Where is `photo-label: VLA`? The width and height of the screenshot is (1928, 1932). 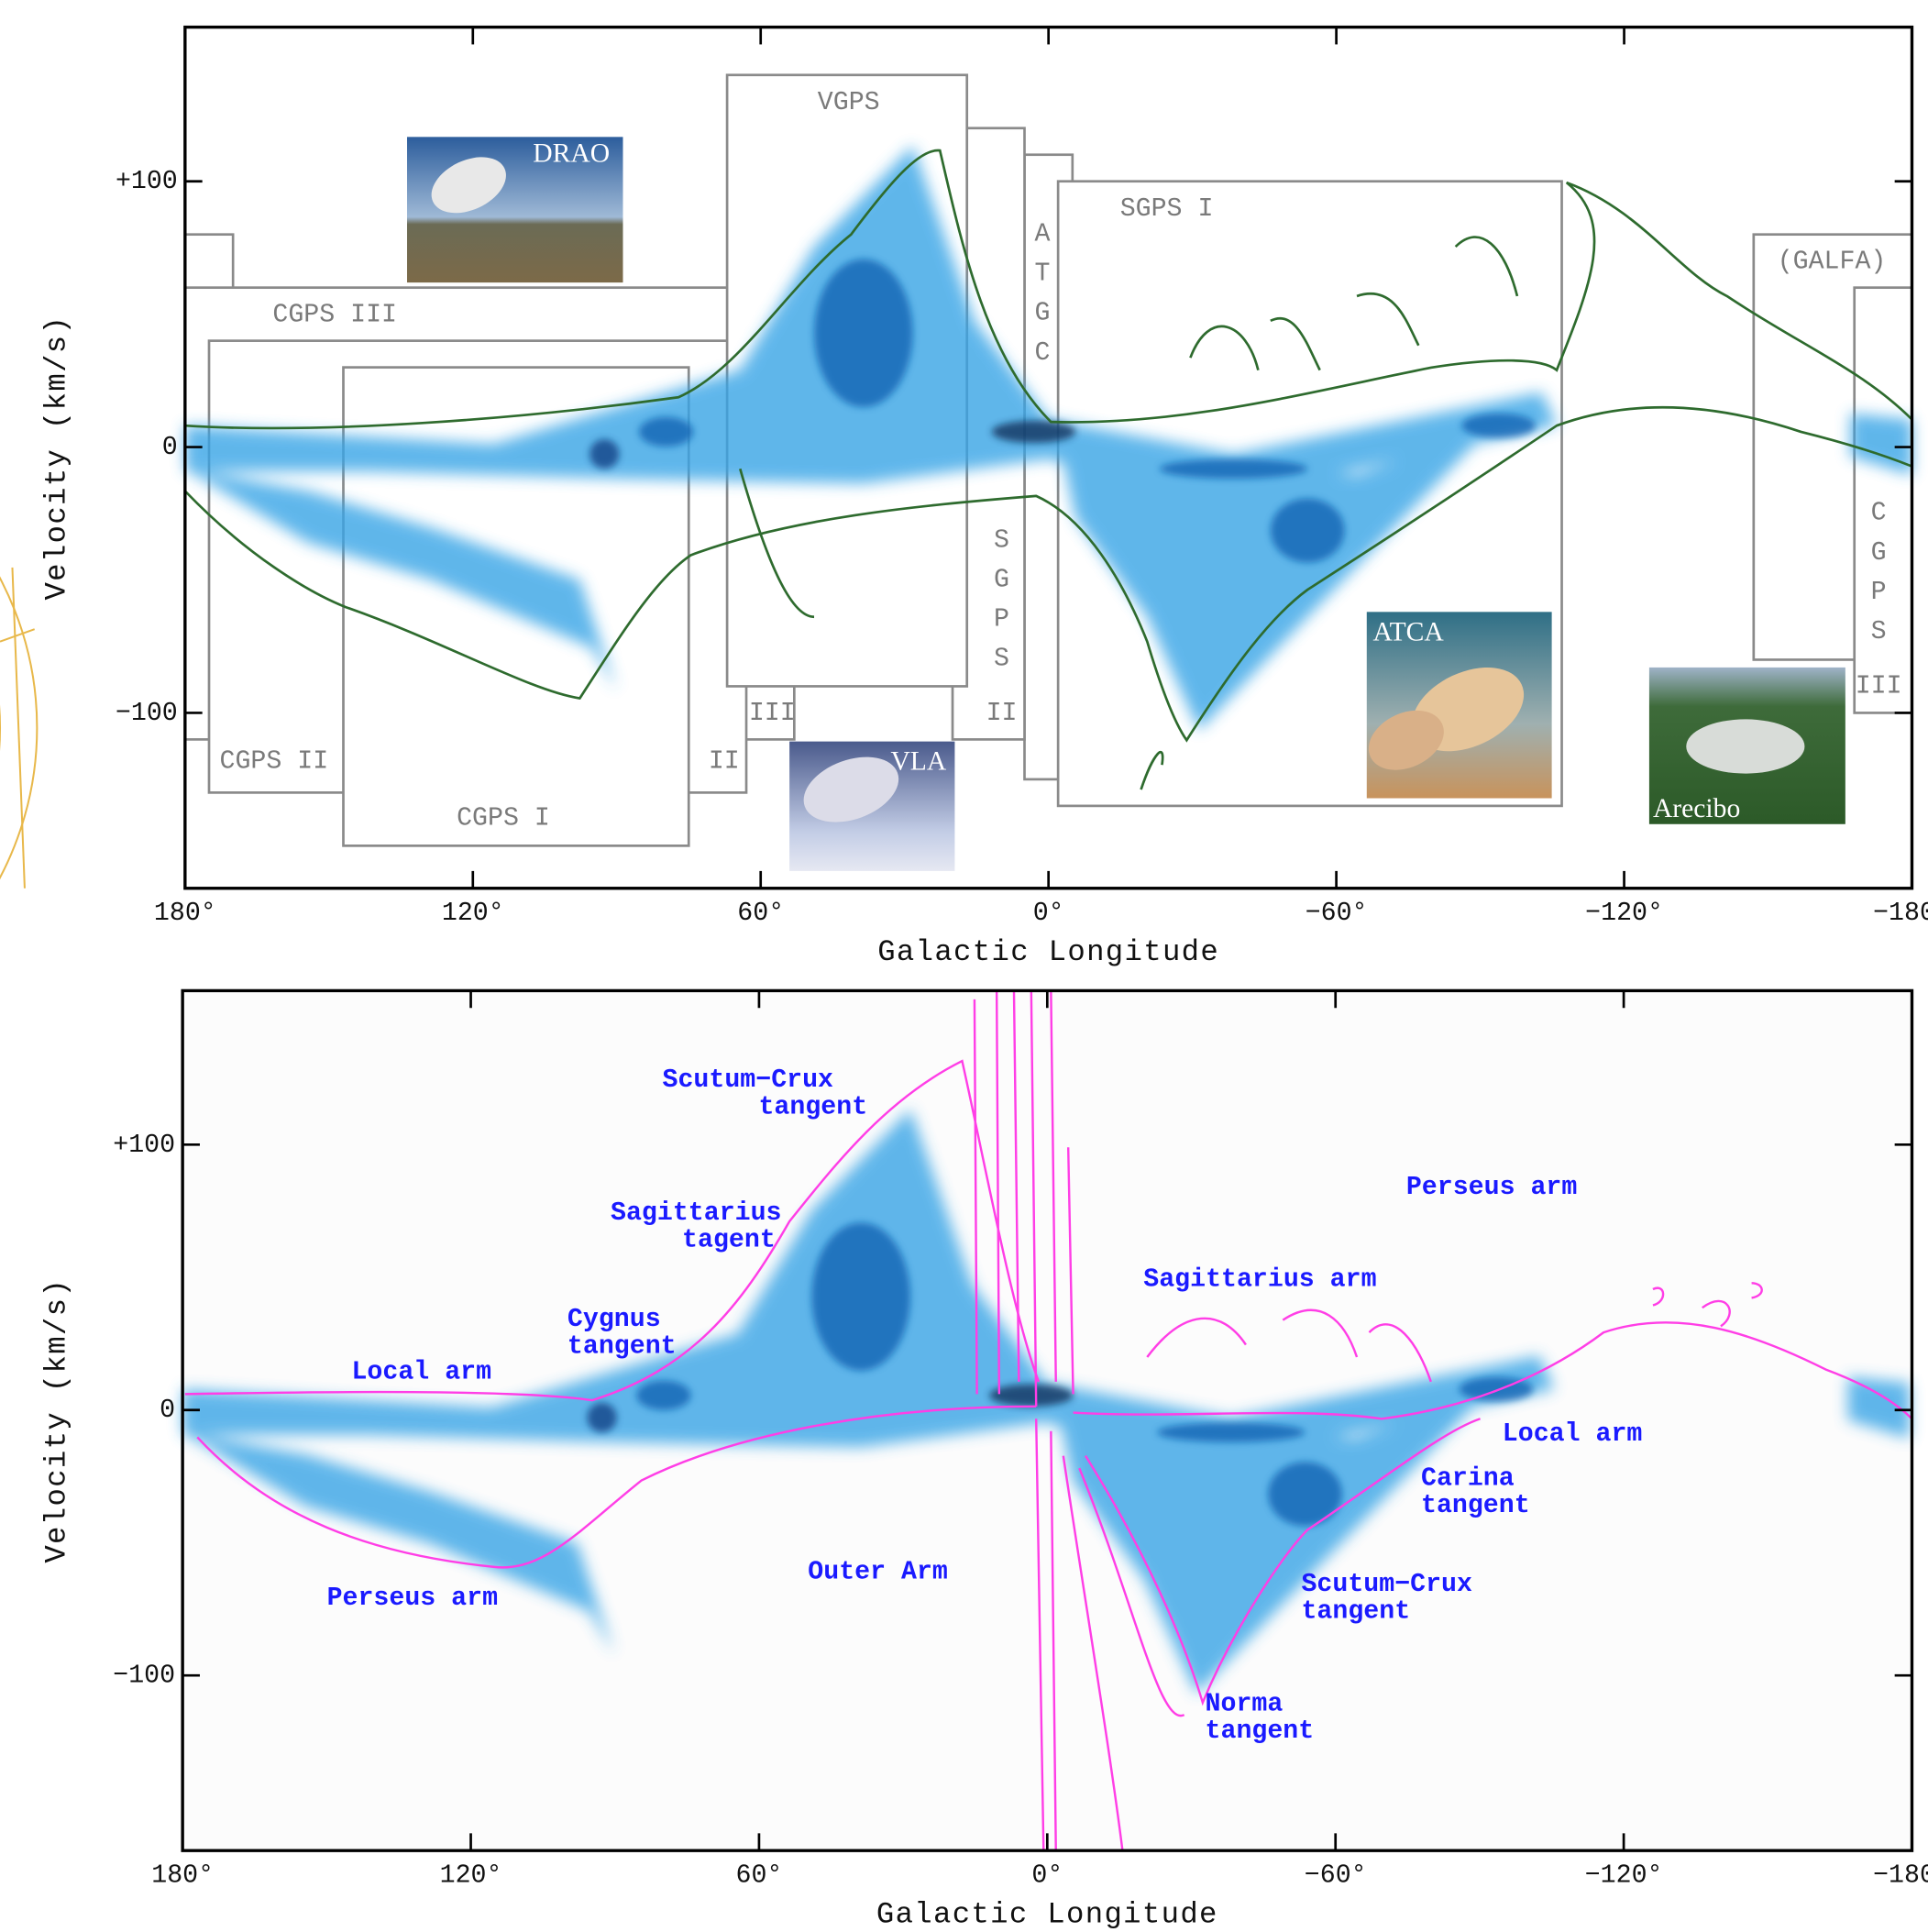 photo-label: VLA is located at coordinates (918, 762).